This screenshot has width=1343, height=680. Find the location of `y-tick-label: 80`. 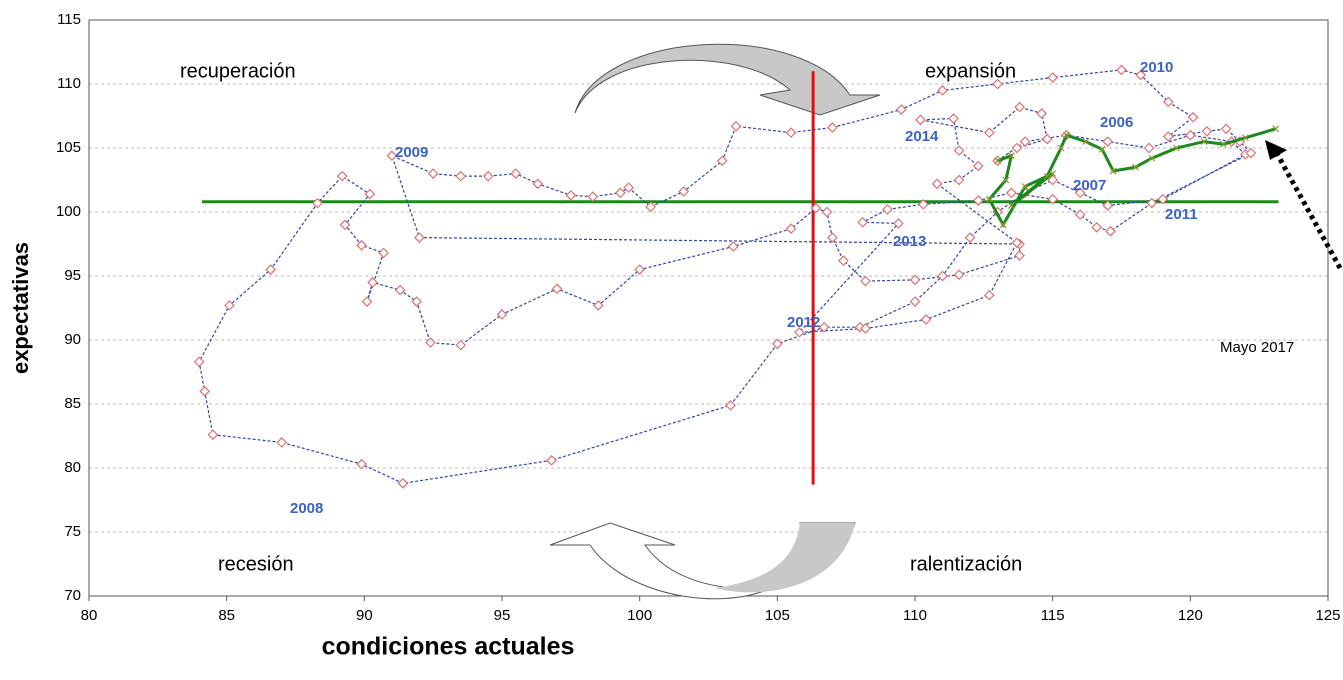

y-tick-label: 80 is located at coordinates (72, 467).